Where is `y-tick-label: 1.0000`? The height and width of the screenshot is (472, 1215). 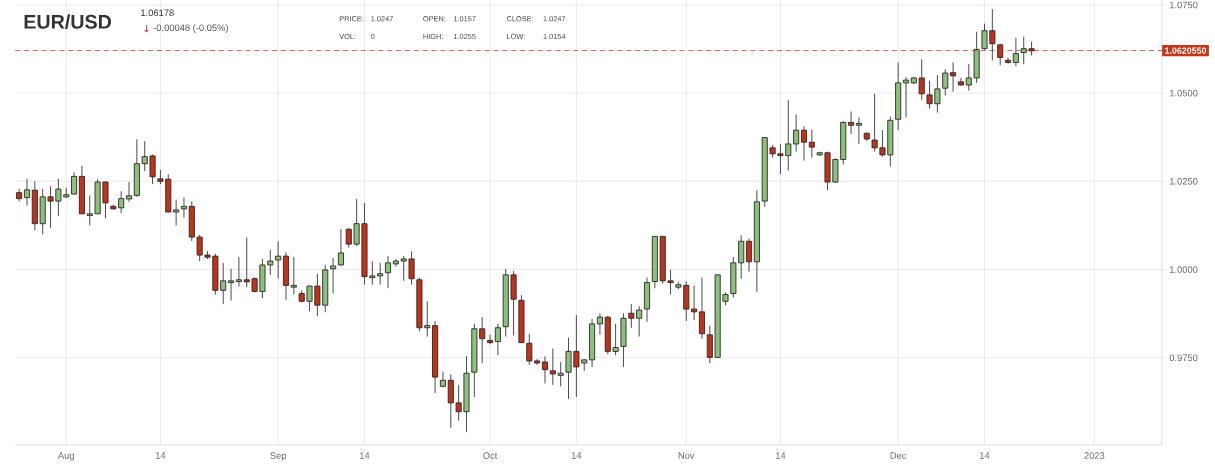 y-tick-label: 1.0000 is located at coordinates (1183, 269).